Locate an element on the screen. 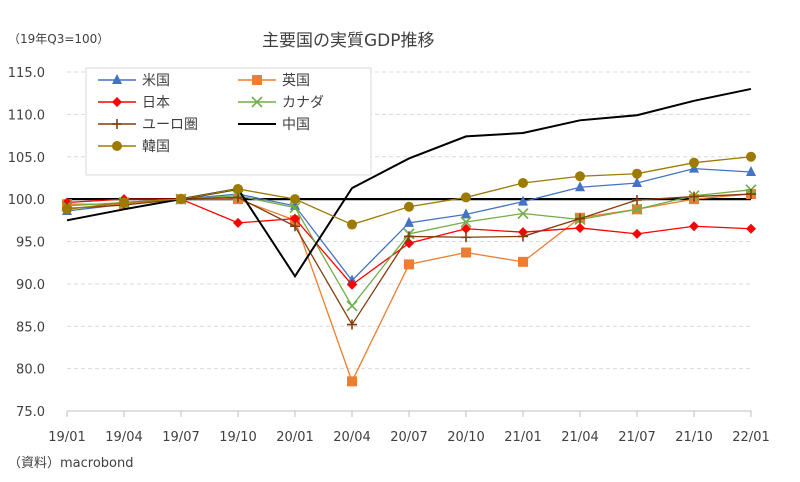 The height and width of the screenshot is (482, 800). source-note: （資料）macrobond is located at coordinates (71, 463).